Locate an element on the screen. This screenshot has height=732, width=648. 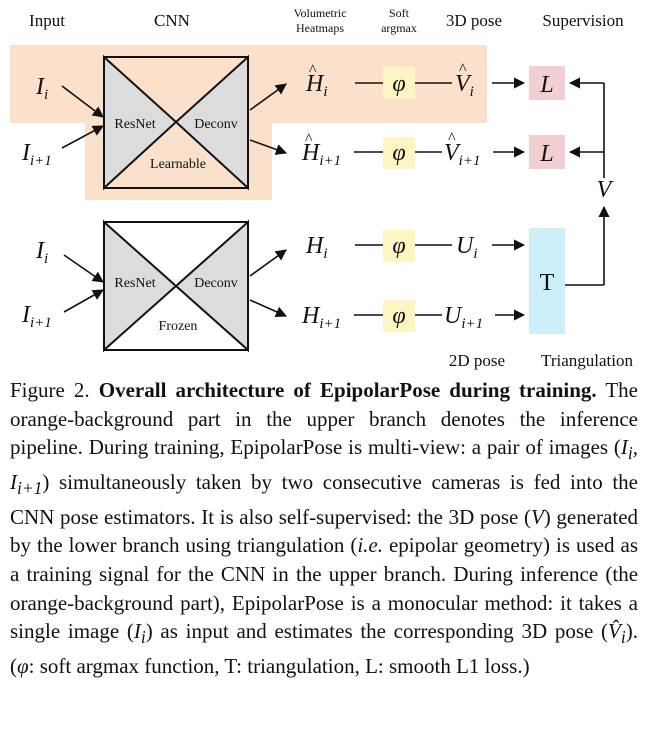
upper-phi-1: φ is located at coordinates (398, 84).